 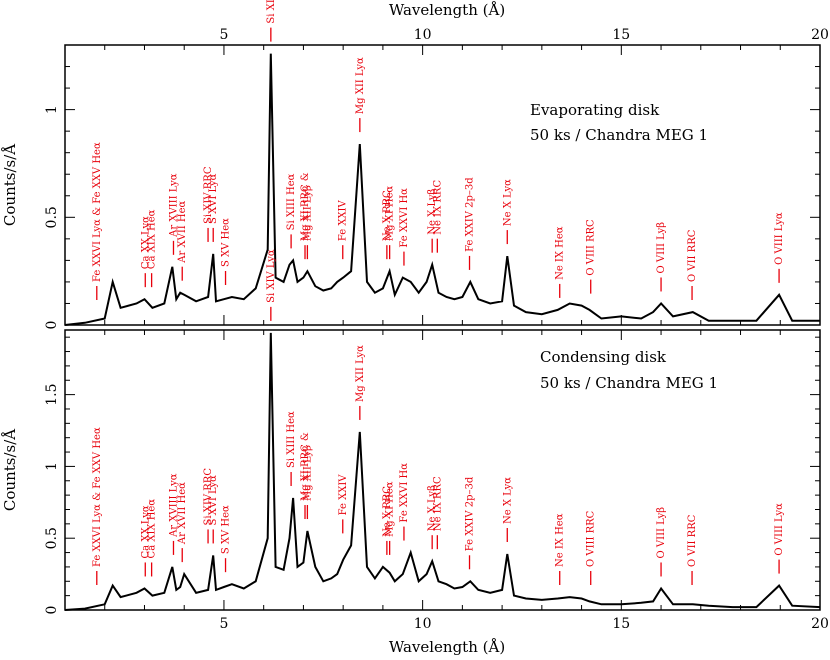 What do you see at coordinates (619, 135) in the screenshot?
I see `top-panel-annotation-2: 50 ks / Chandra MEG 1` at bounding box center [619, 135].